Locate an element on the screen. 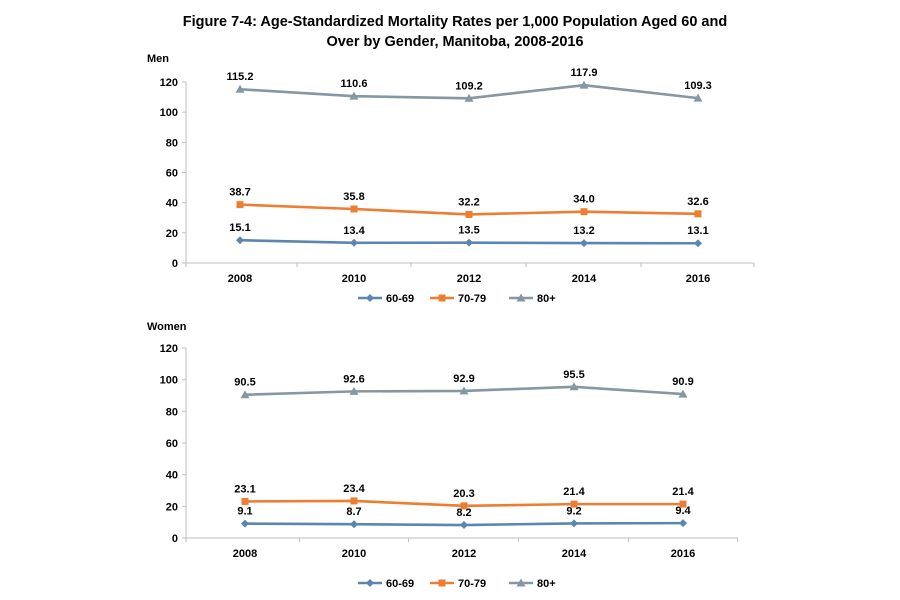  chart1-data-label-70-79: 23.1 is located at coordinates (244, 489).